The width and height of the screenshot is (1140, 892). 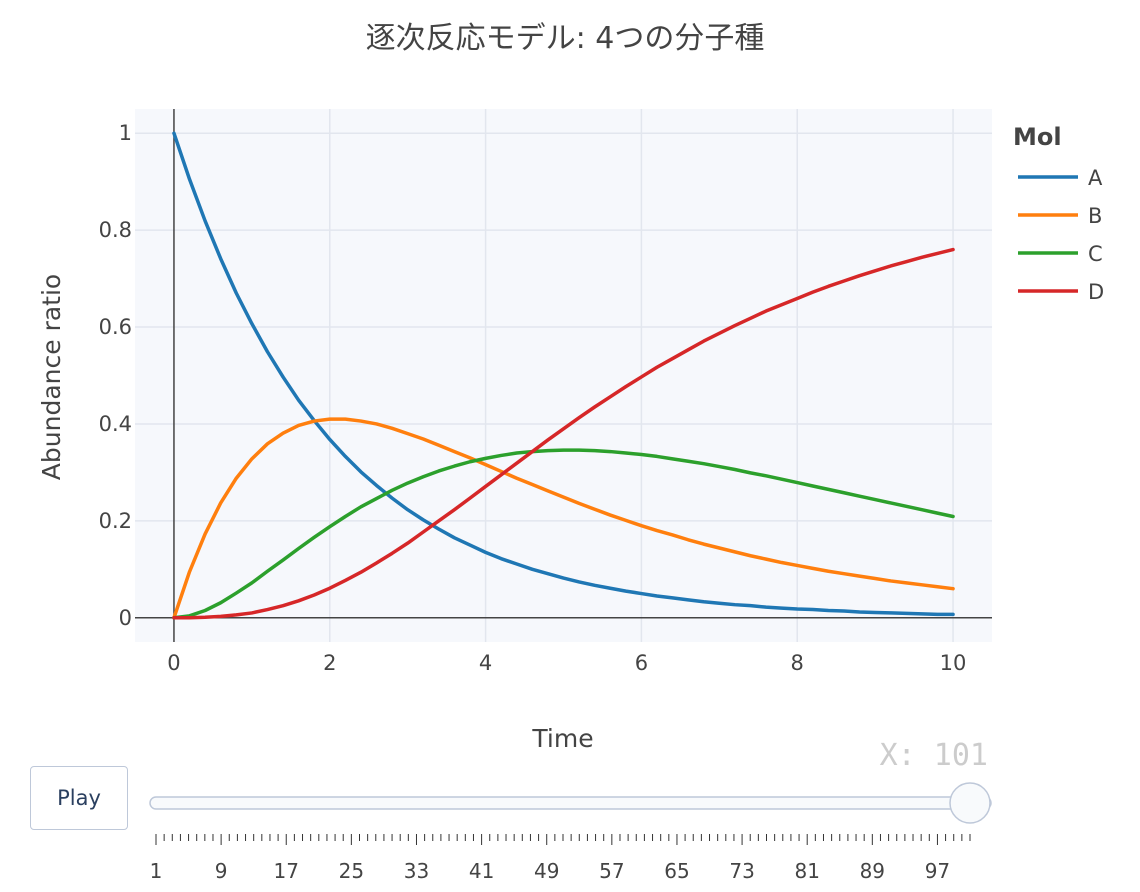 I want to click on series-line-c, so click(x=563, y=534).